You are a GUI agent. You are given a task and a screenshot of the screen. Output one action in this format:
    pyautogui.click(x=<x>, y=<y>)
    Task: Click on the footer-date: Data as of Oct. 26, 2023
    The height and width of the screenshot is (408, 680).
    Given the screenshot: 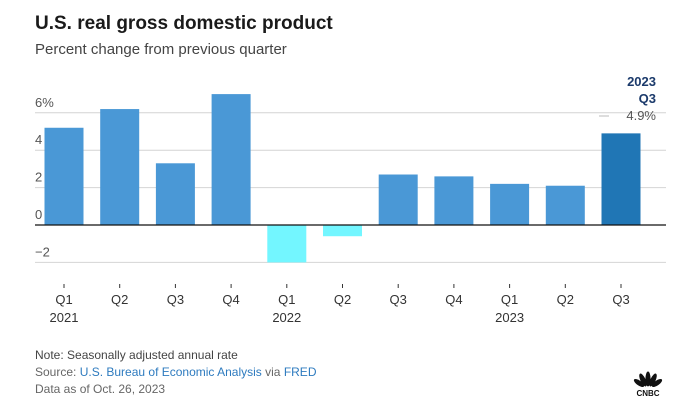 What is the action you would take?
    pyautogui.click(x=100, y=389)
    